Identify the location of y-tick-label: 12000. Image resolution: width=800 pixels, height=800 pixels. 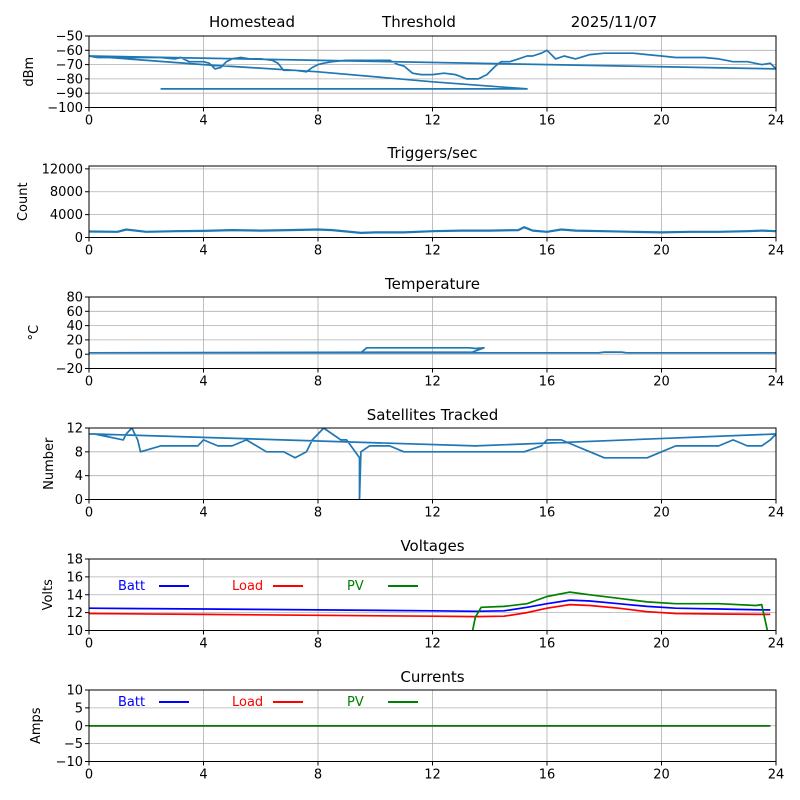
(62, 169).